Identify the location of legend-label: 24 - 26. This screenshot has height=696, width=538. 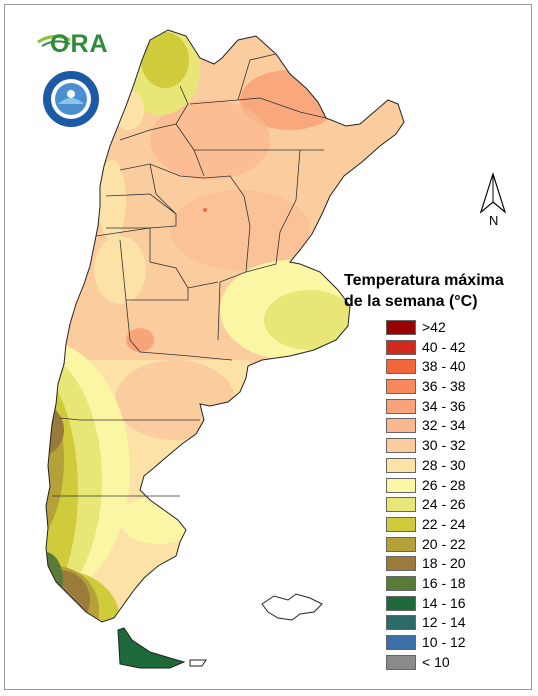
(444, 504).